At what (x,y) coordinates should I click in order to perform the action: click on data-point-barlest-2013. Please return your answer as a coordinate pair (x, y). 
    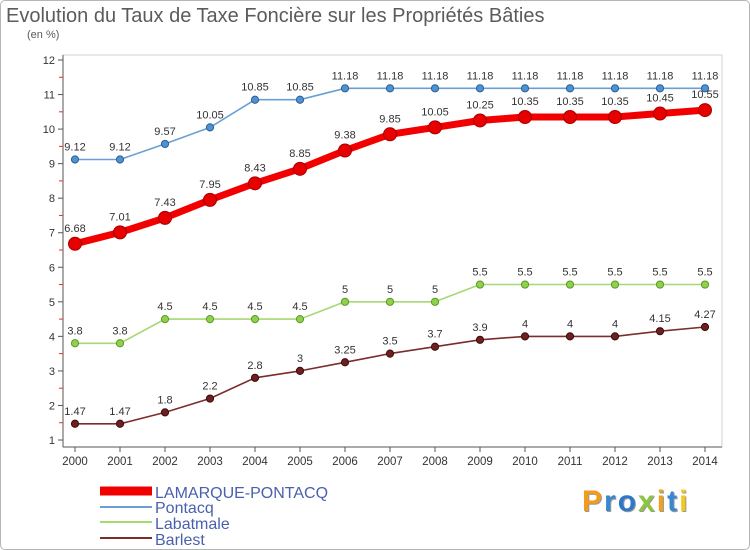
    Looking at the image, I should click on (660, 331).